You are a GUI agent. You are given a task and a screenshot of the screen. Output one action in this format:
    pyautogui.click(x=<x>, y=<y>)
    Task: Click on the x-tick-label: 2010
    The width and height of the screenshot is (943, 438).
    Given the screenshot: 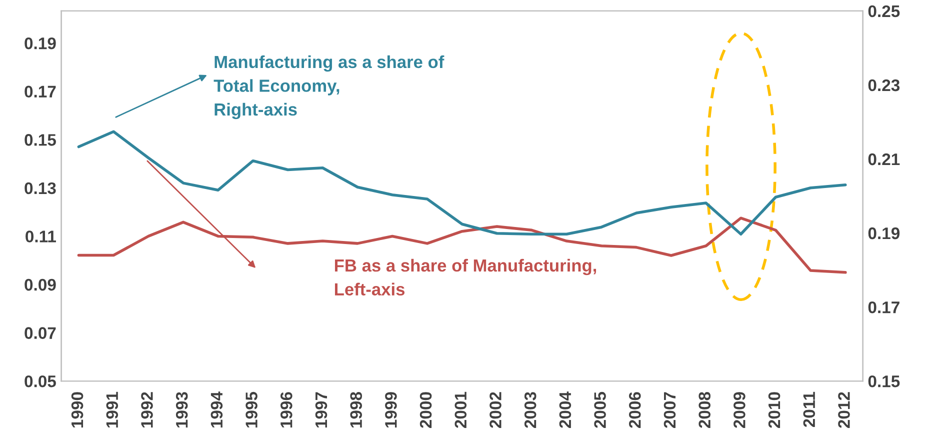 What is the action you would take?
    pyautogui.click(x=774, y=410)
    